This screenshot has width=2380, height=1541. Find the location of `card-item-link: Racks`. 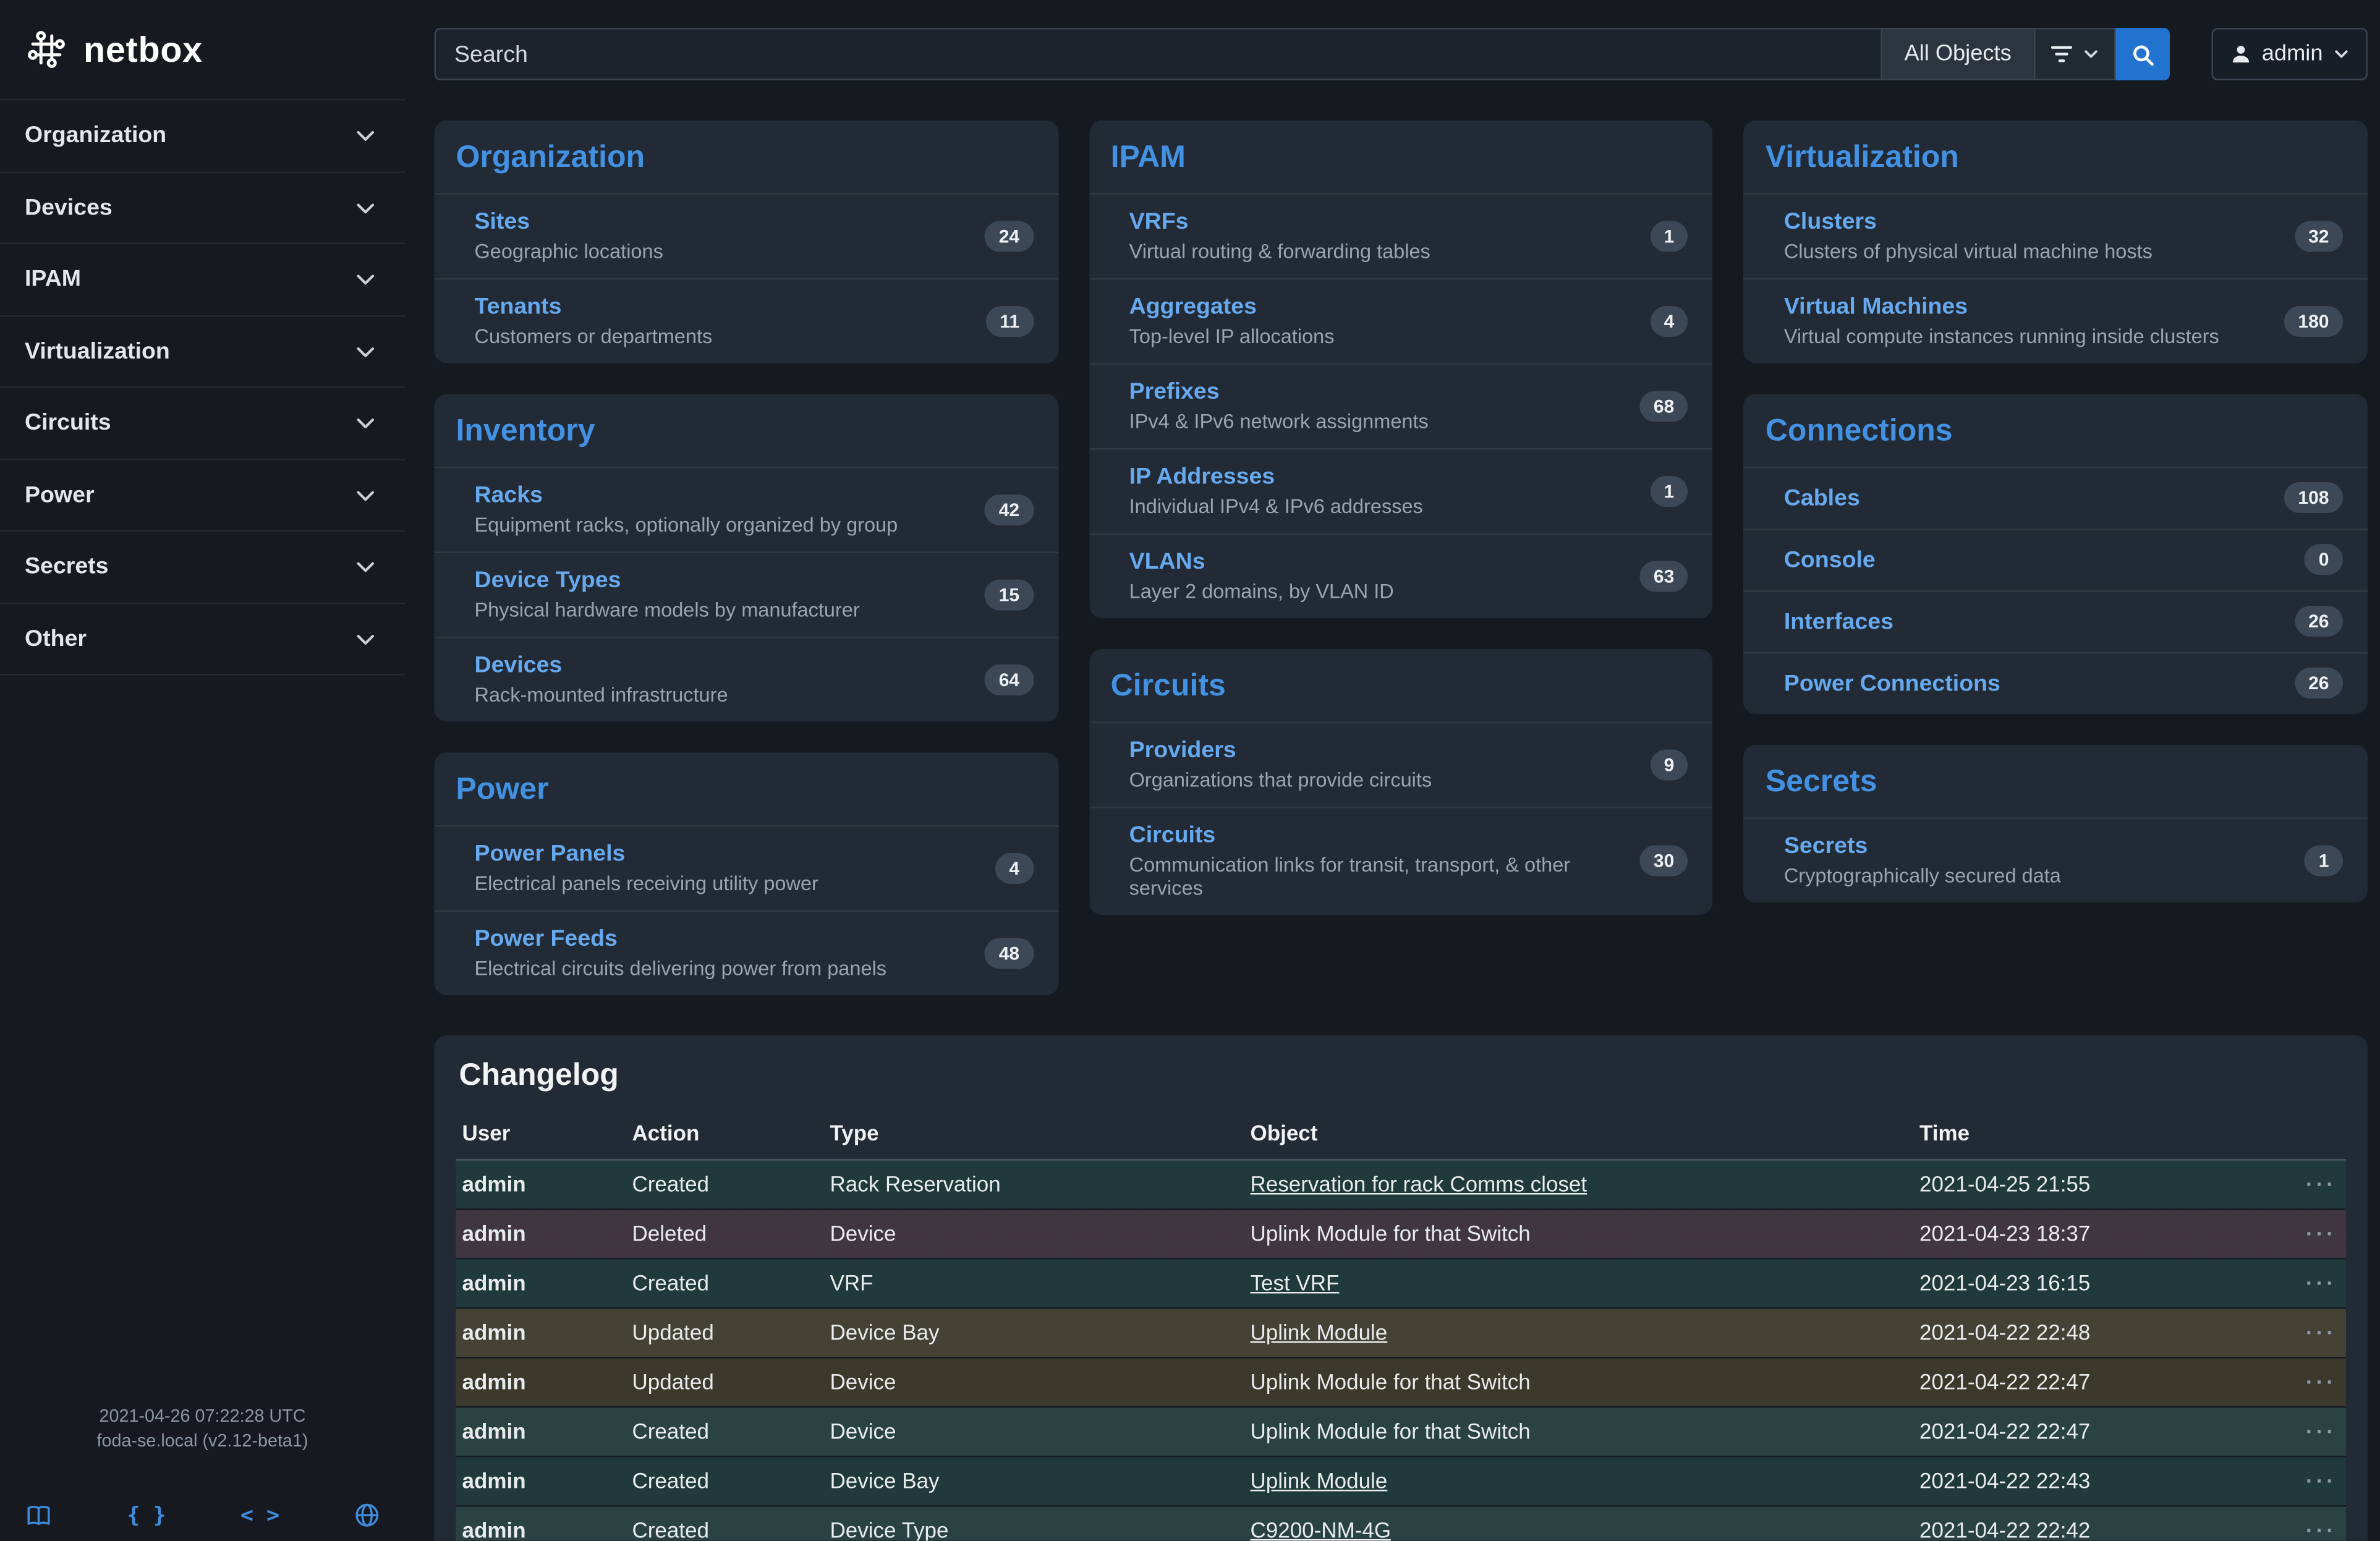

card-item-link: Racks is located at coordinates (508, 495).